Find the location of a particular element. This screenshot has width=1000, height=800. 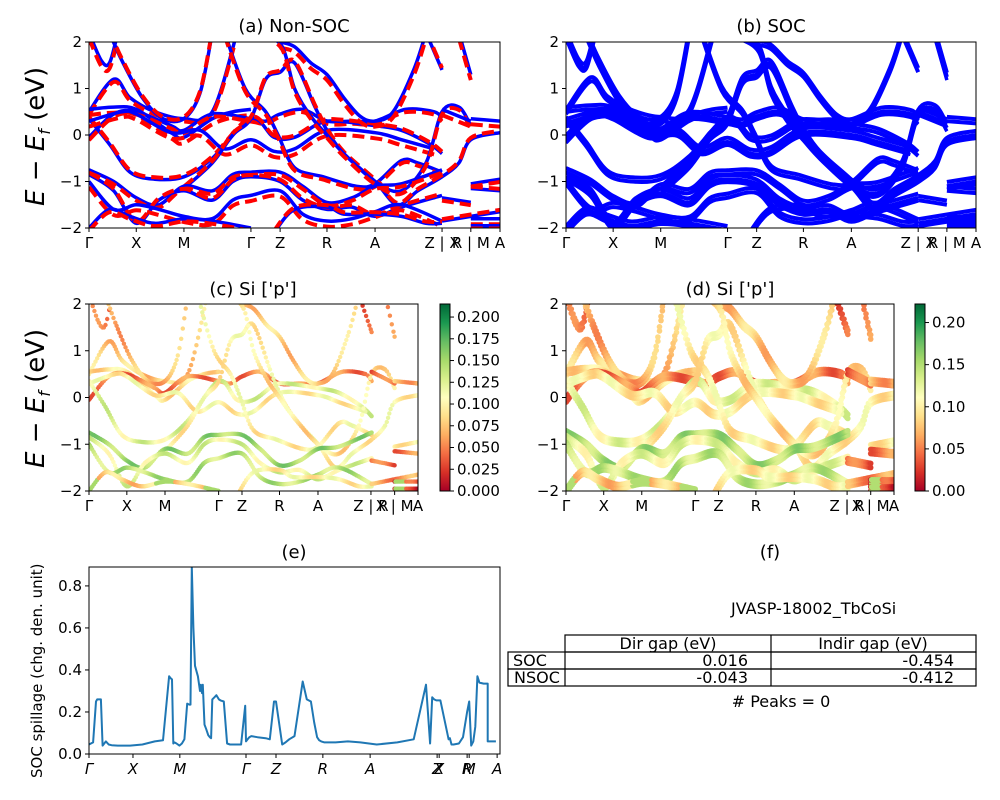

band-lines is located at coordinates (294, 135).